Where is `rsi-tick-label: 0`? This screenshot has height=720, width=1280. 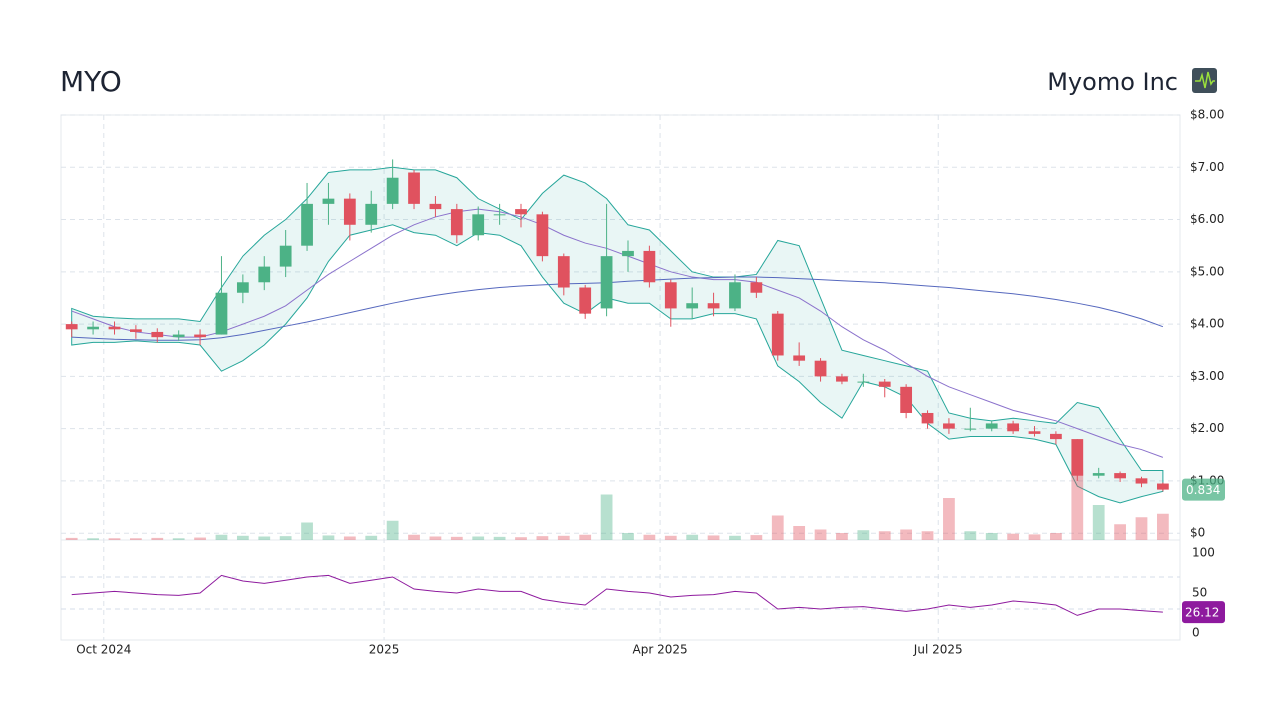
rsi-tick-label: 0 is located at coordinates (1196, 633).